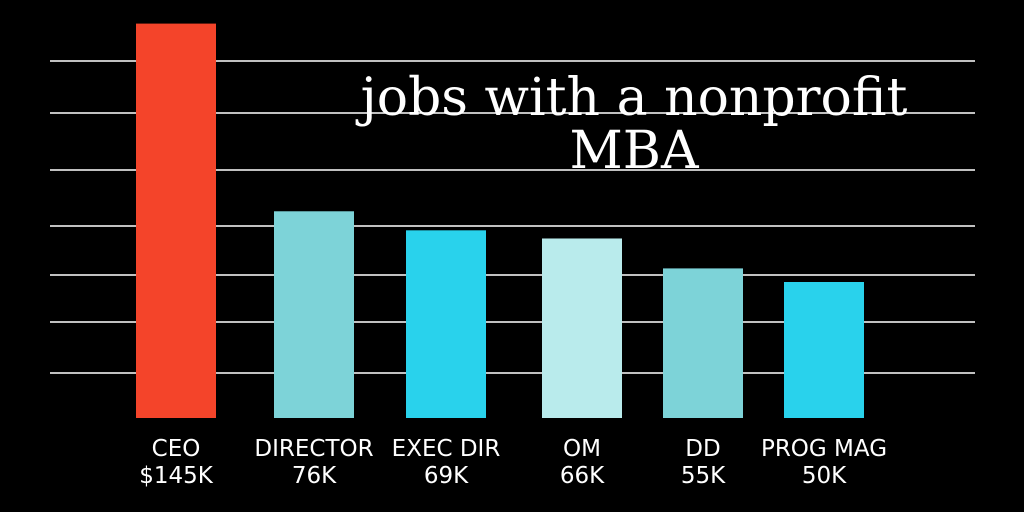 This screenshot has height=512, width=1024. Describe the element at coordinates (824, 449) in the screenshot. I see `category-label-prog-mag: PROG MAG` at that location.